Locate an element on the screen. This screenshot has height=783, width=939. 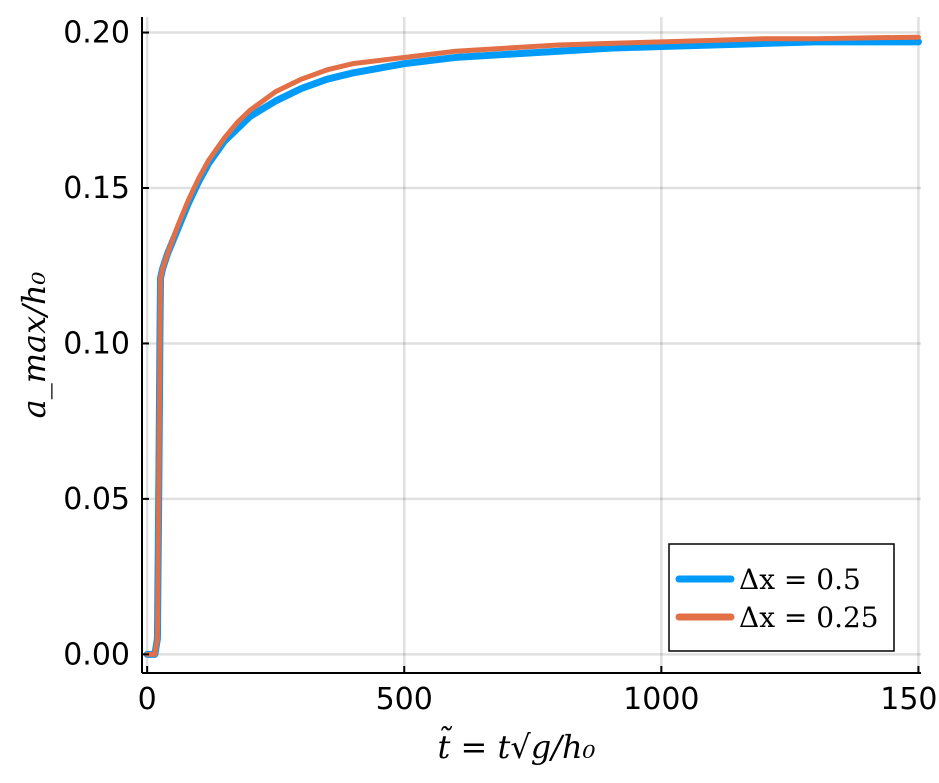
x-tick-label: 500 is located at coordinates (404, 699).